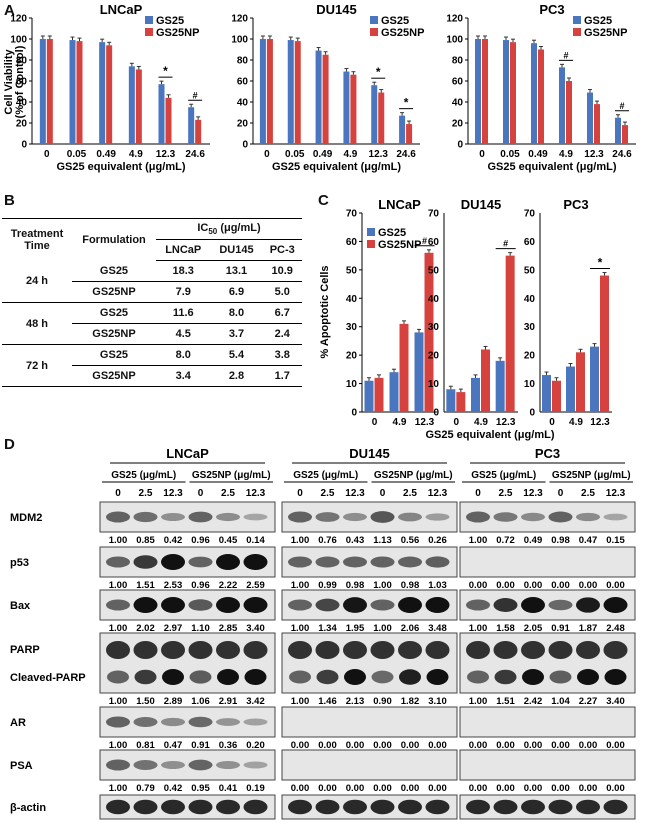  Describe the element at coordinates (282, 313) in the screenshot. I see `ic50-cell: 6.7` at that location.